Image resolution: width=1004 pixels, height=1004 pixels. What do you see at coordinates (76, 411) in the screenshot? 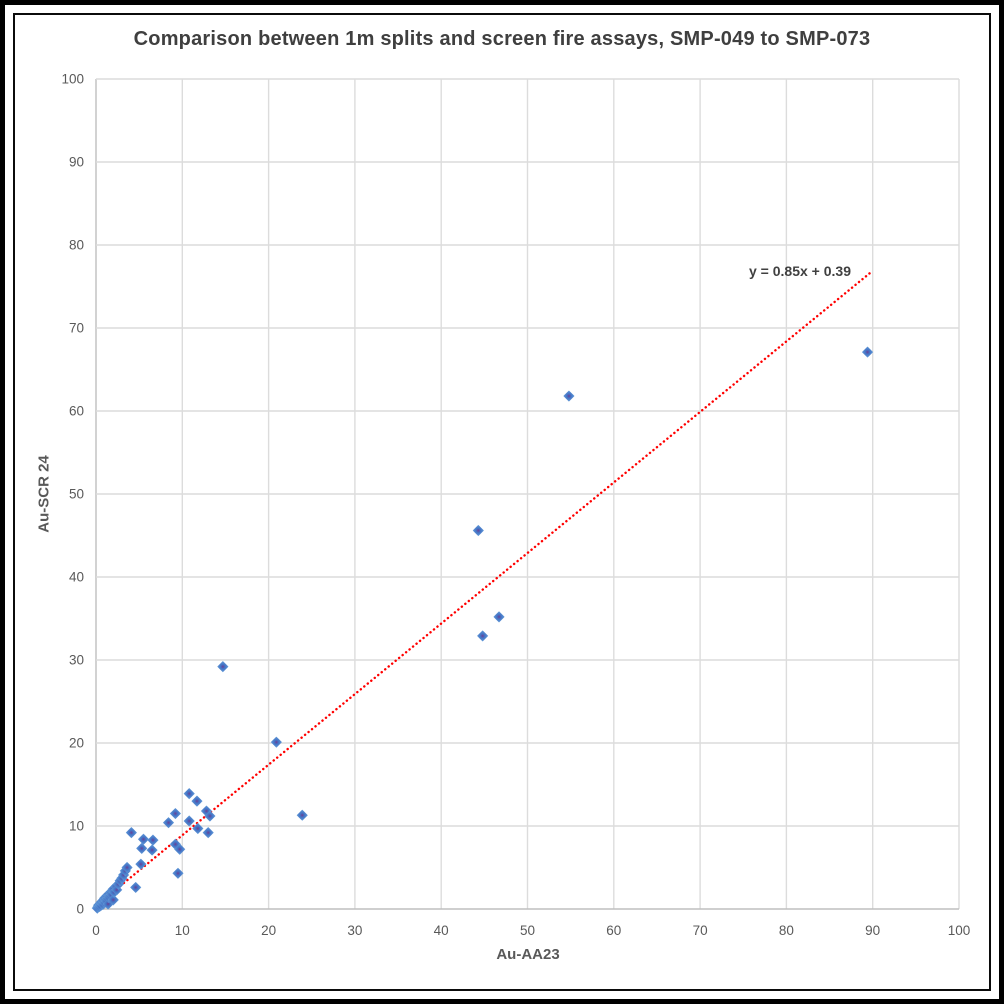
I see `y-tick-label: 60` at bounding box center [76, 411].